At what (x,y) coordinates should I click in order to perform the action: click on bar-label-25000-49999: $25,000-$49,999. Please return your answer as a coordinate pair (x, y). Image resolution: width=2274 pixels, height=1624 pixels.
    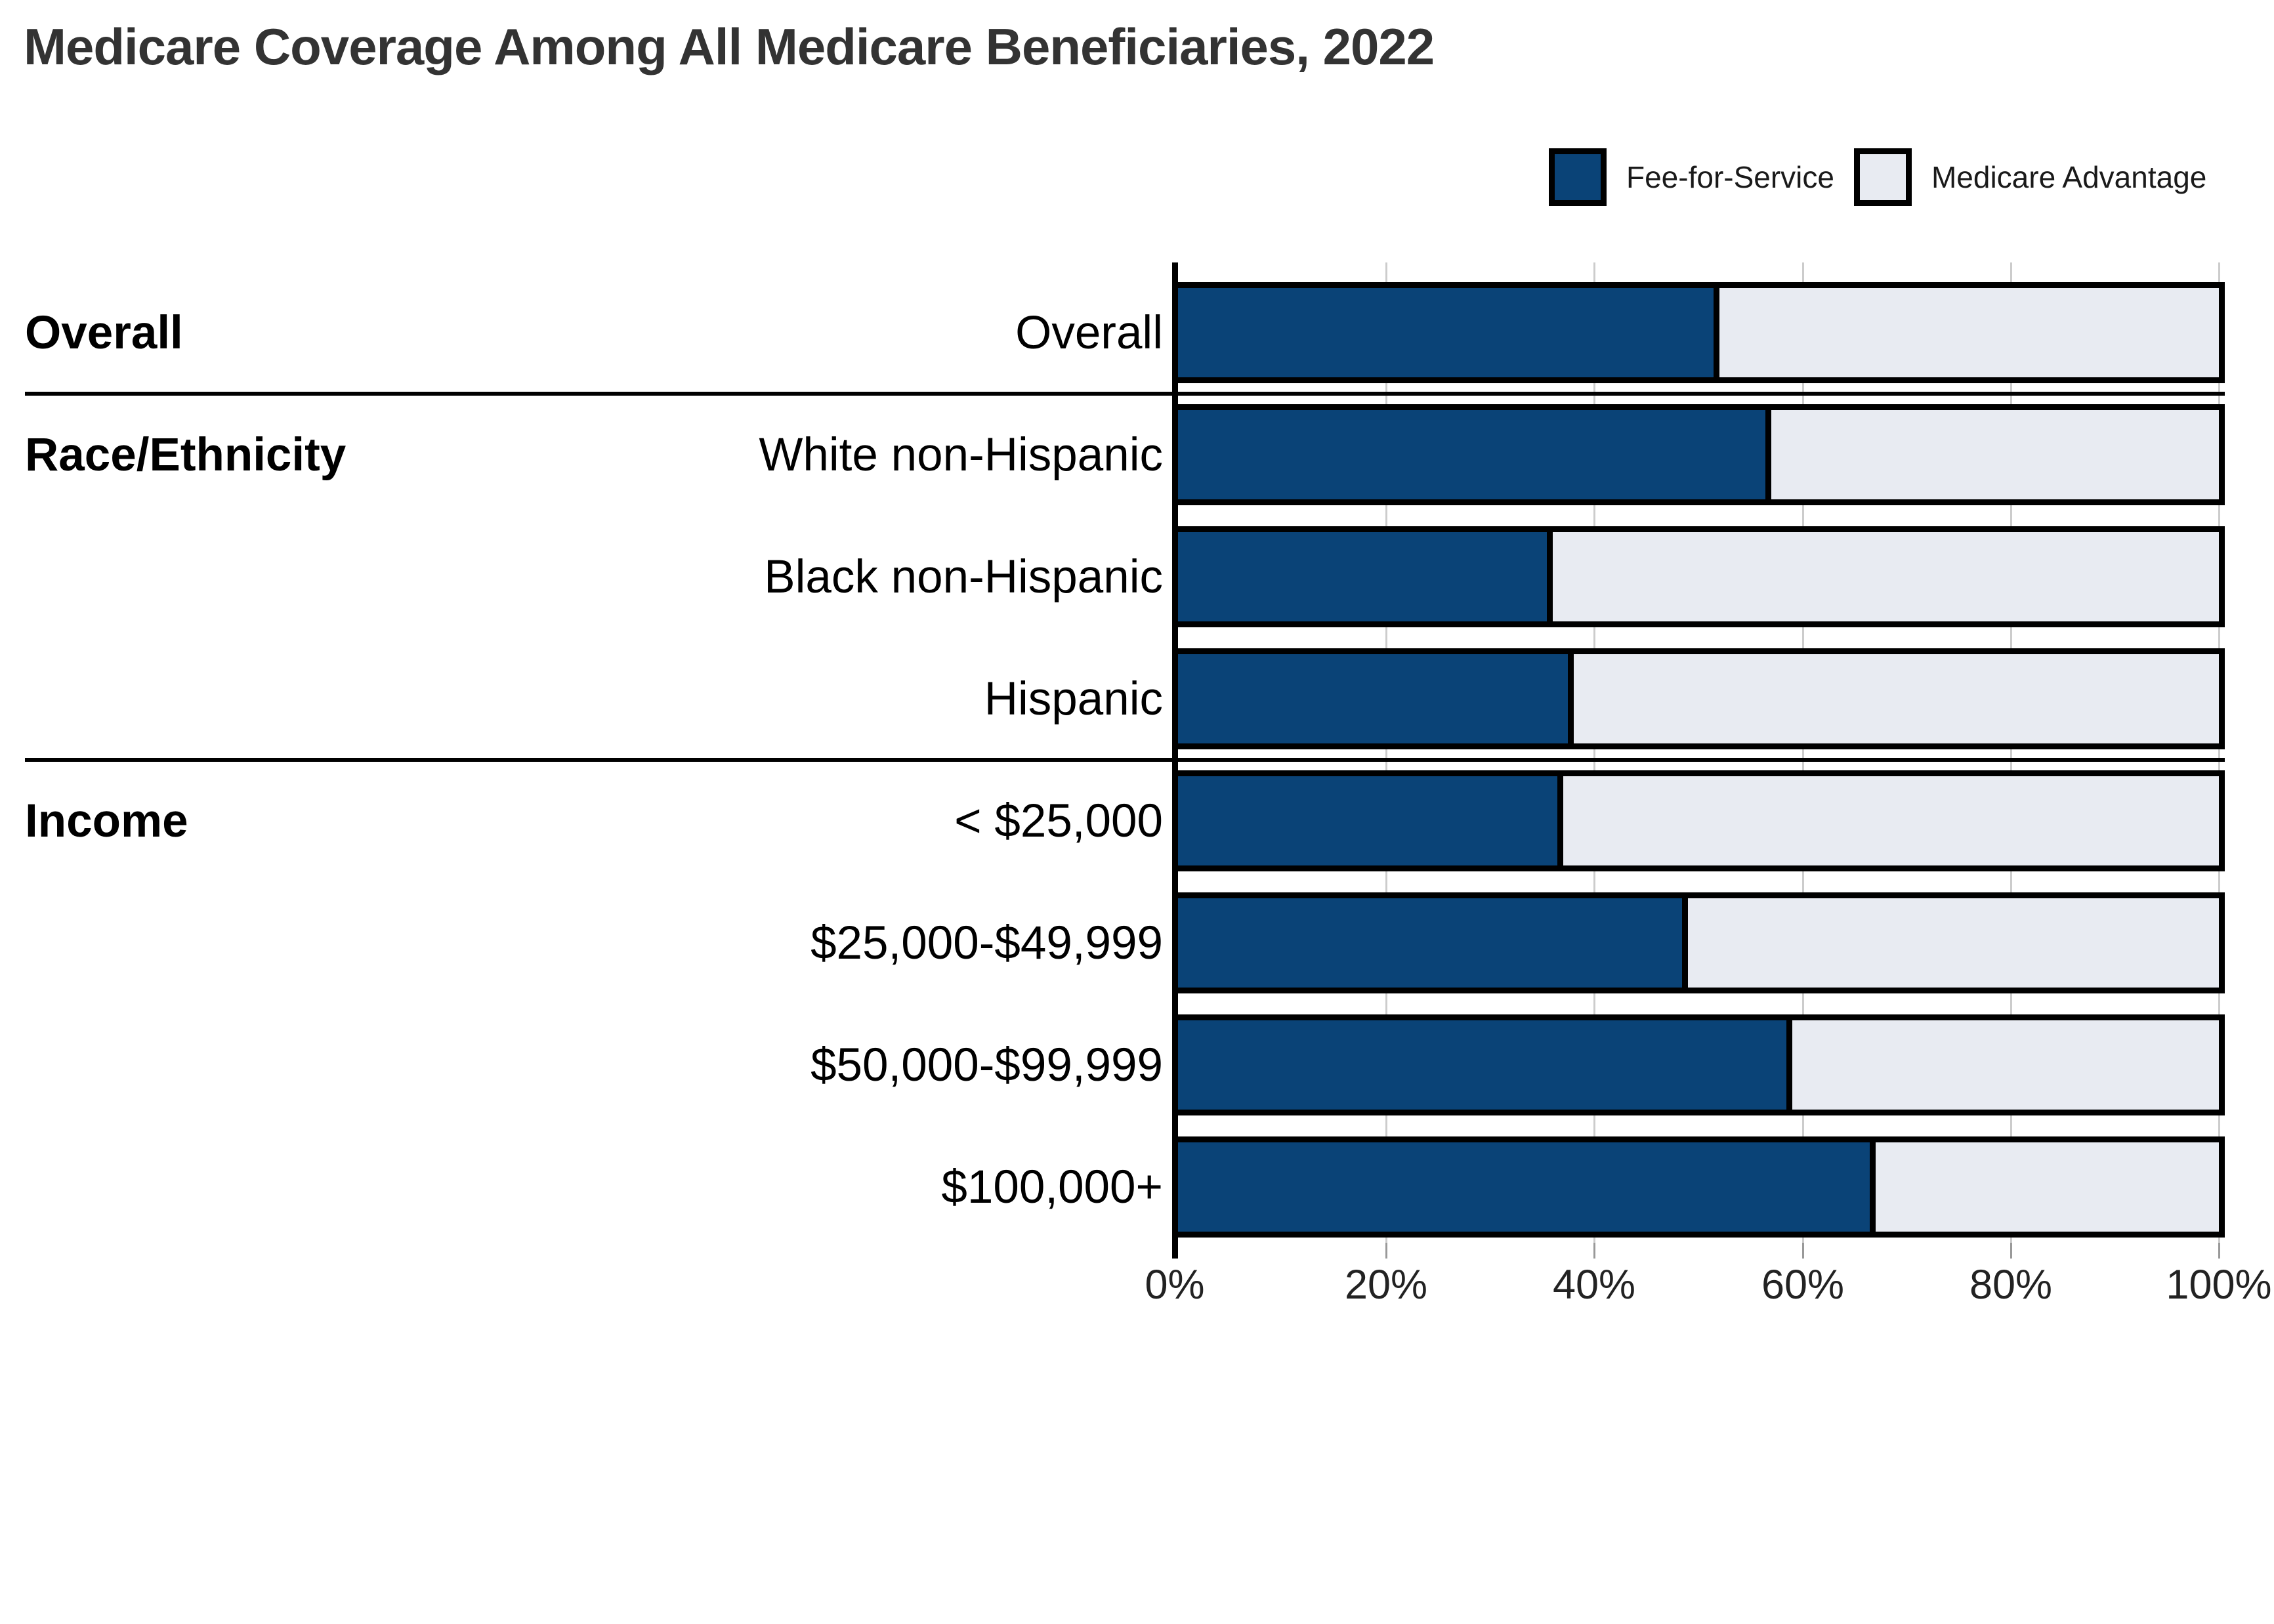
    Looking at the image, I should click on (987, 943).